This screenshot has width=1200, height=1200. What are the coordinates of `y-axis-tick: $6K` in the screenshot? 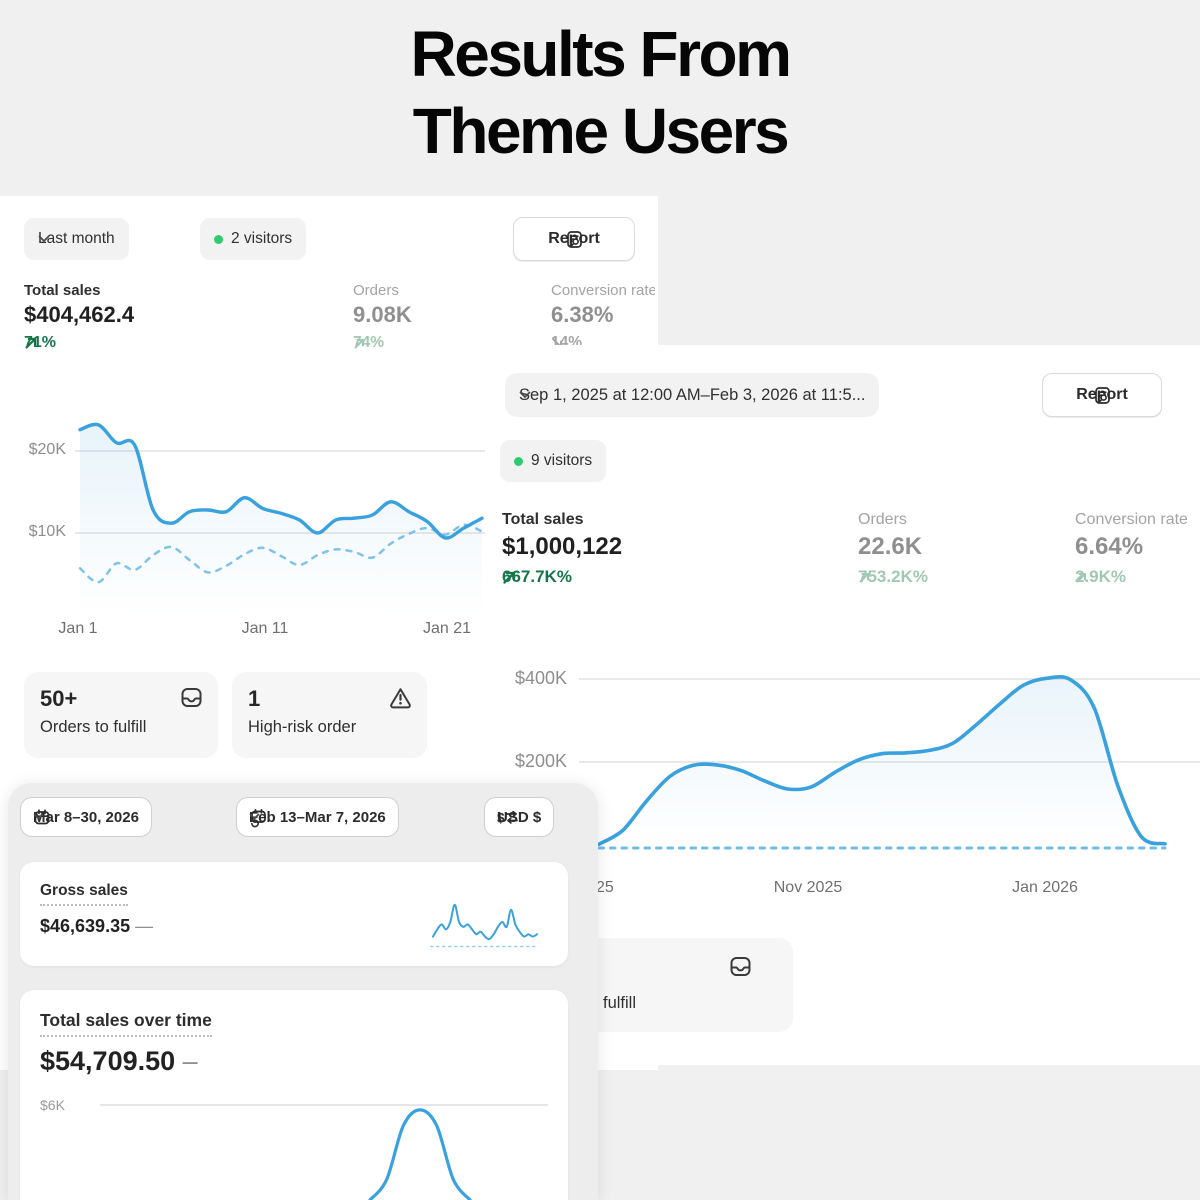 It's located at (52, 1105).